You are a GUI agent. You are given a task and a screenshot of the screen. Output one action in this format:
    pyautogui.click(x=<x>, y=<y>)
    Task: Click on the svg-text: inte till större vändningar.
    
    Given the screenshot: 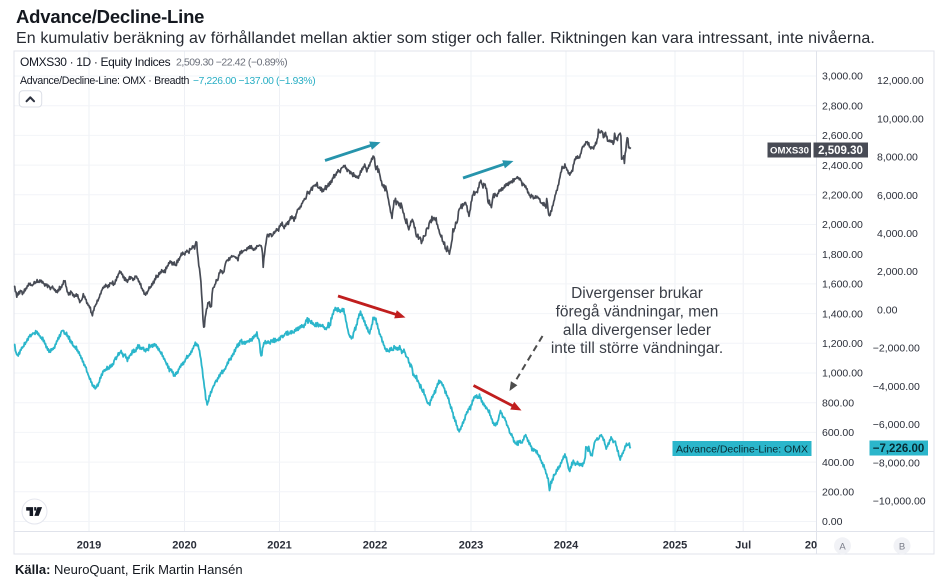 What is the action you would take?
    pyautogui.click(x=637, y=348)
    